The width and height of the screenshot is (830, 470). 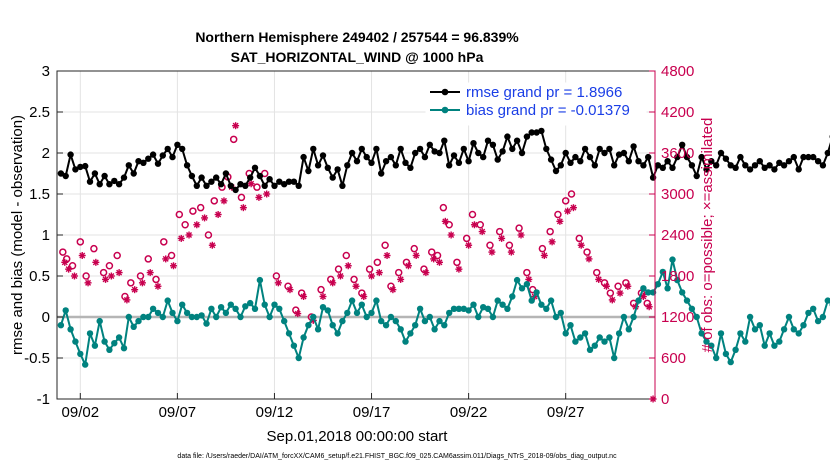 What do you see at coordinates (566, 412) in the screenshot?
I see `x-tick-label: 09/27` at bounding box center [566, 412].